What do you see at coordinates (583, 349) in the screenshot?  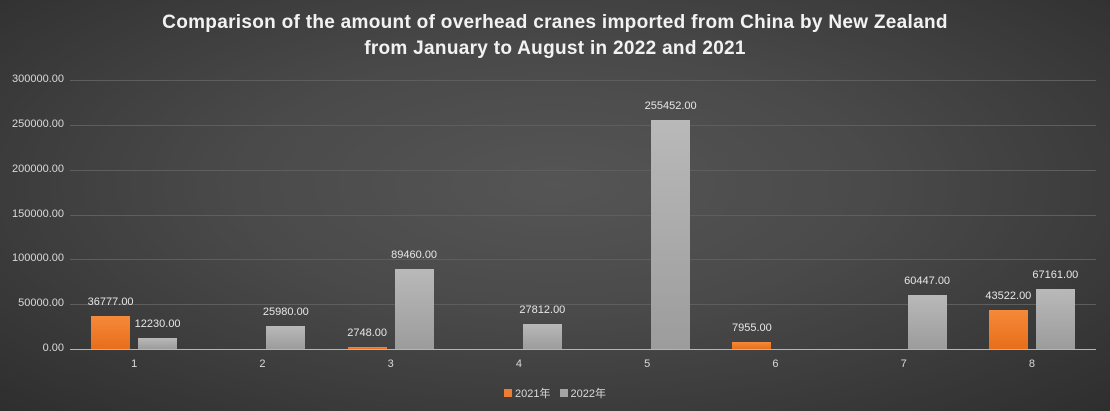 I see `x-axis-line` at bounding box center [583, 349].